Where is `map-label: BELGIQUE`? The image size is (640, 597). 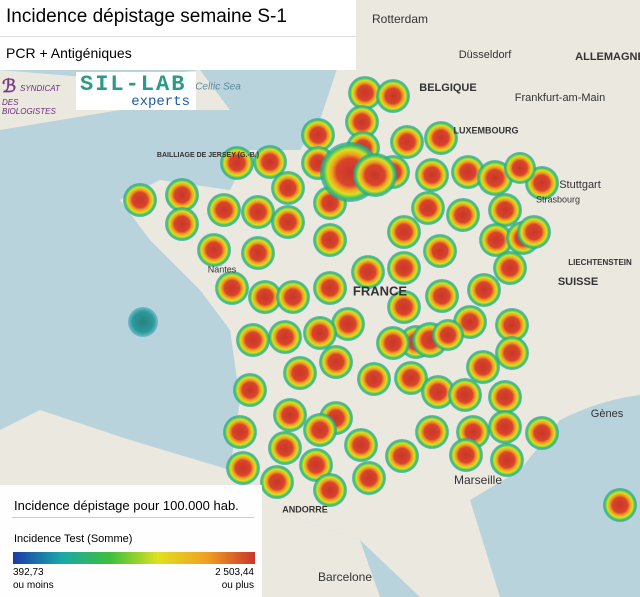
map-label: BELGIQUE is located at coordinates (447, 88).